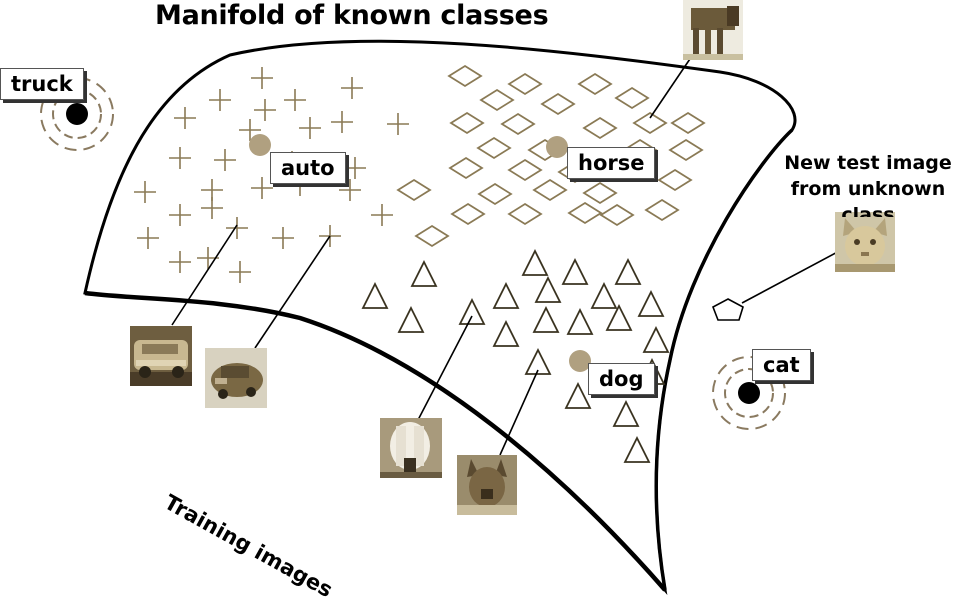 This screenshot has height=610, width=958. I want to click on label-dog: dog, so click(621, 379).